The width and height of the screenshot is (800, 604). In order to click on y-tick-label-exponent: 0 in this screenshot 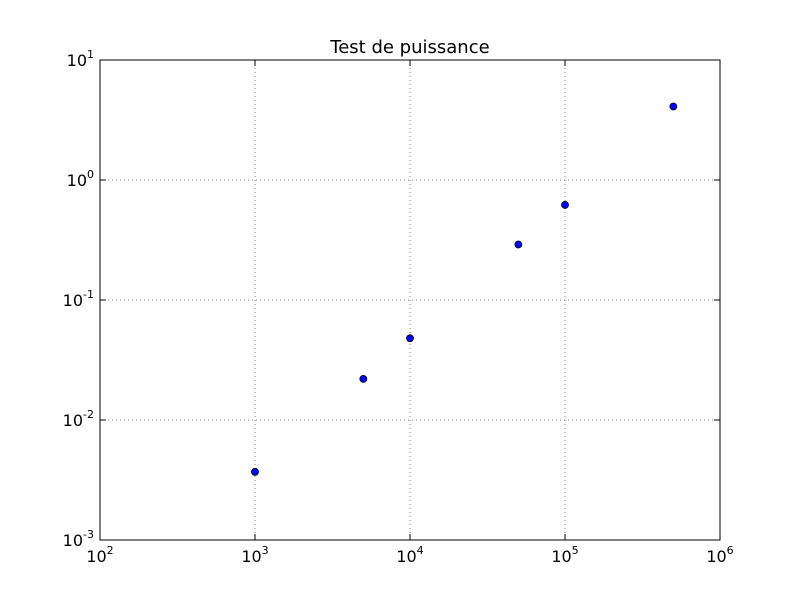, I will do `click(90, 174)`.